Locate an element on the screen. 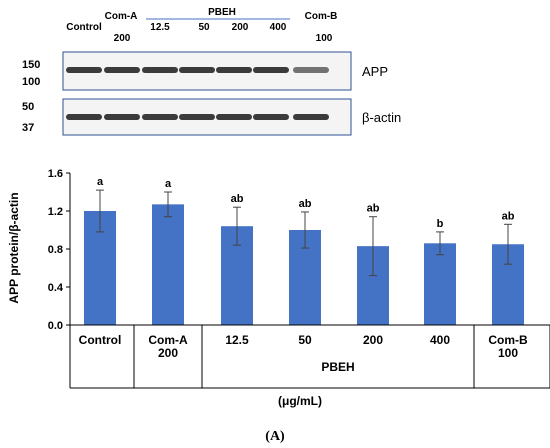  y-tick-label: 1.6 is located at coordinates (55, 174).